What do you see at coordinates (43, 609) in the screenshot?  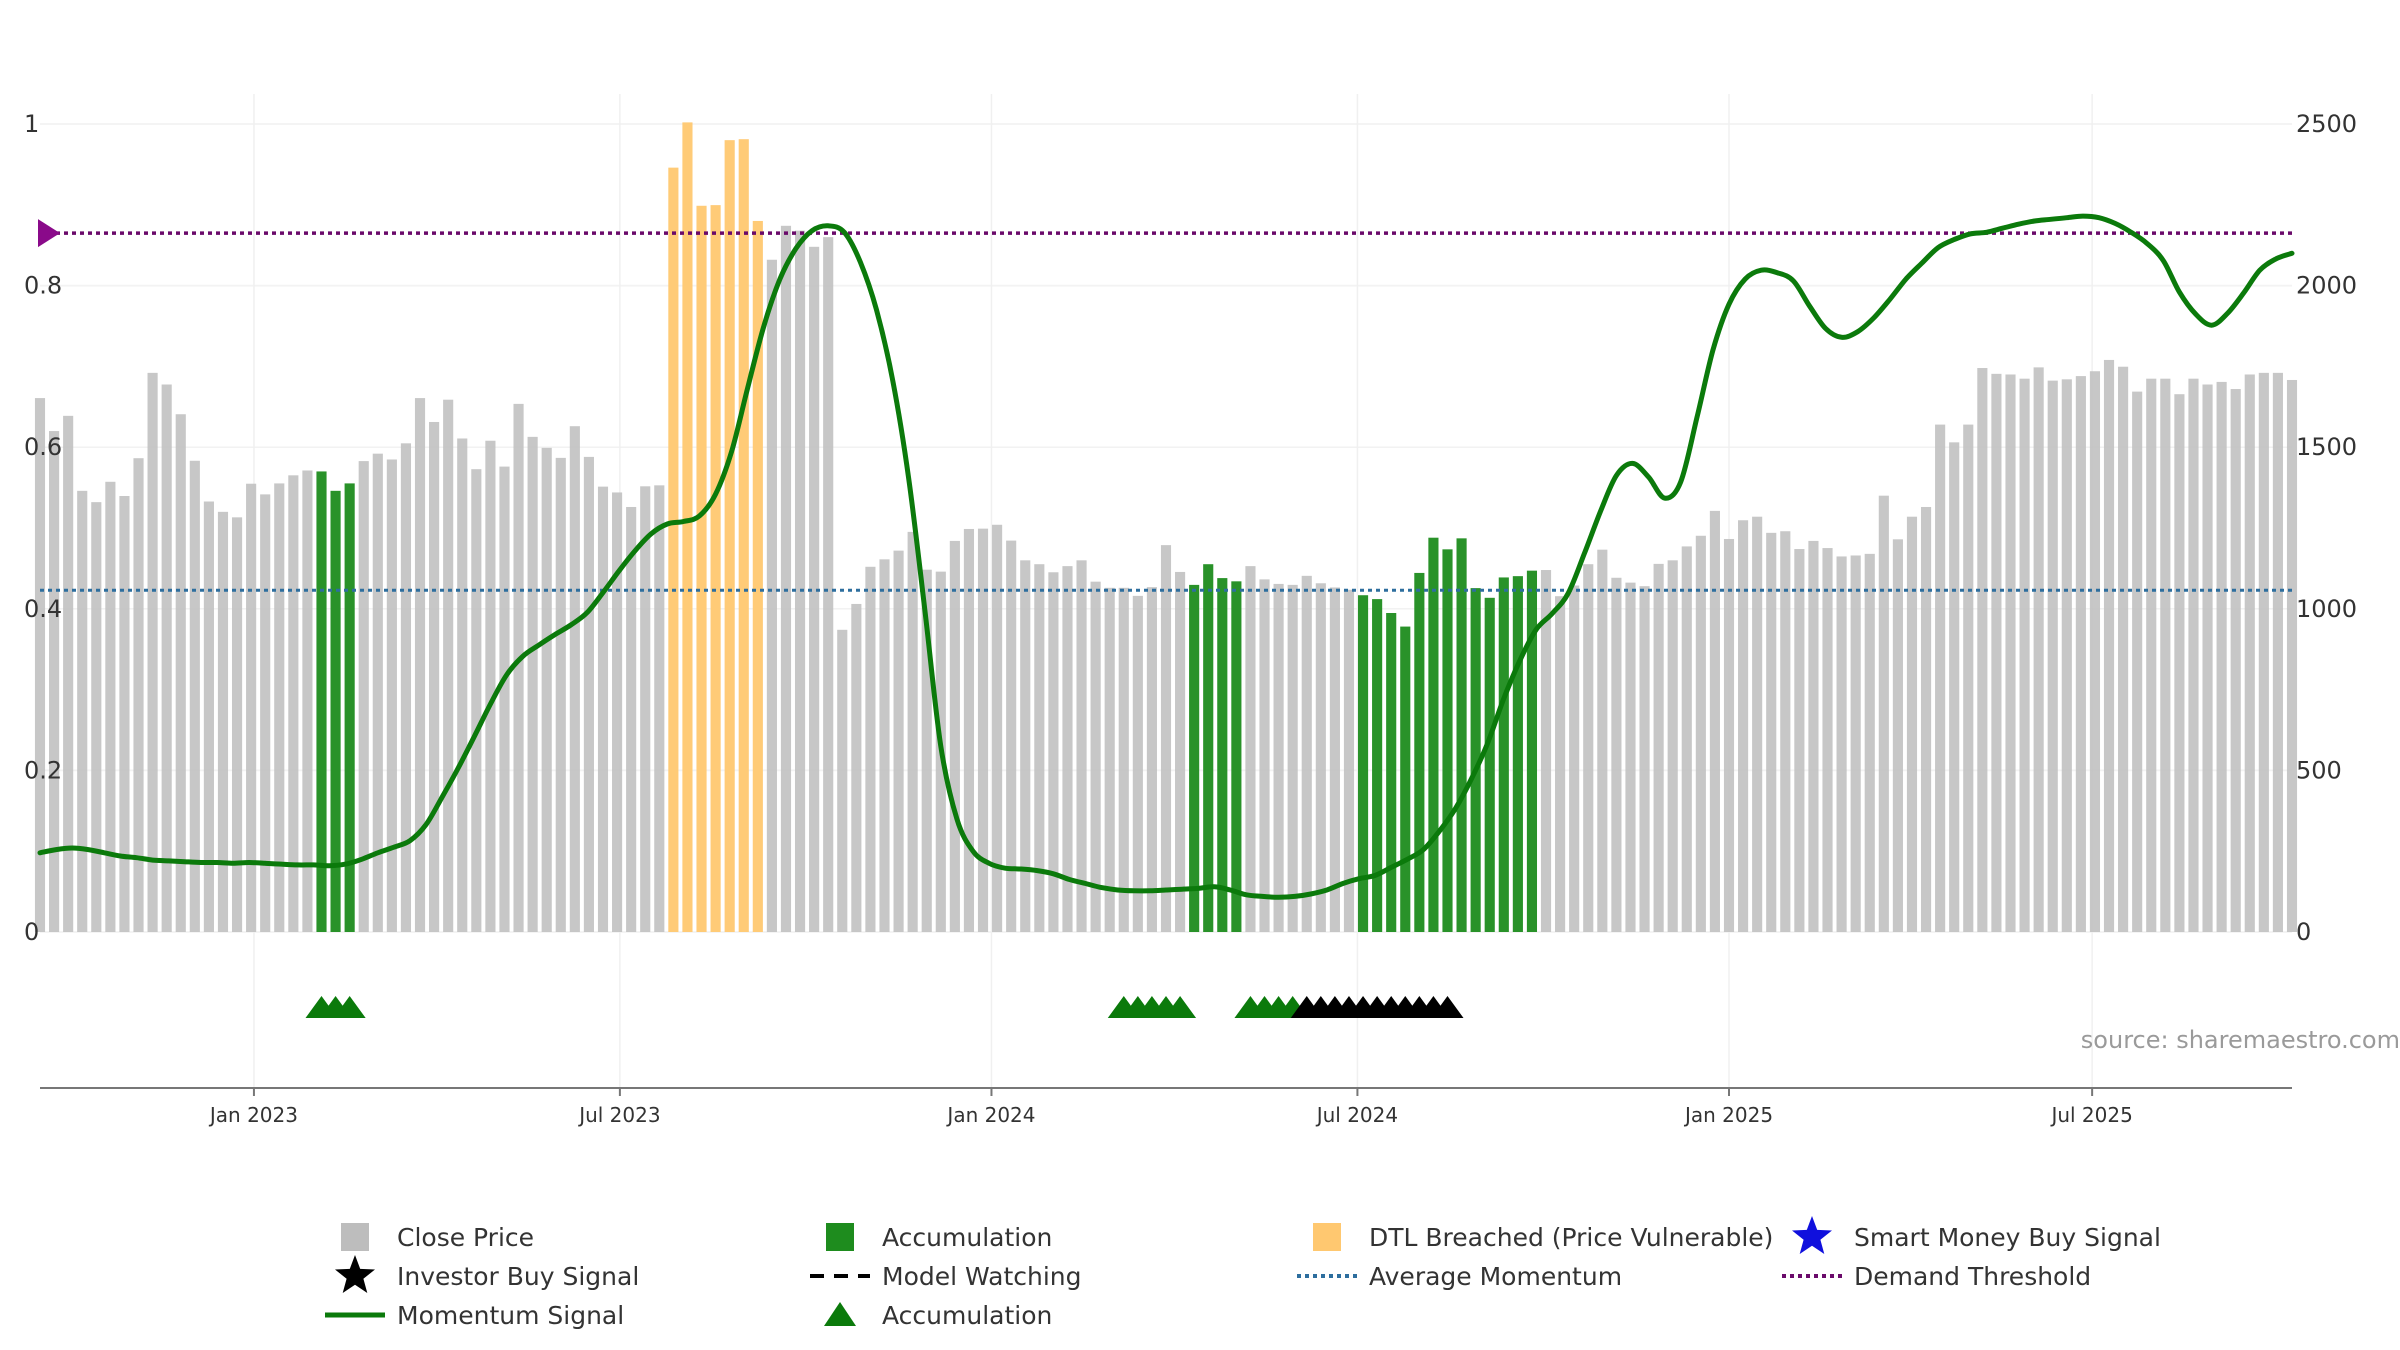 I see `left-tick-label: 0.4` at bounding box center [43, 609].